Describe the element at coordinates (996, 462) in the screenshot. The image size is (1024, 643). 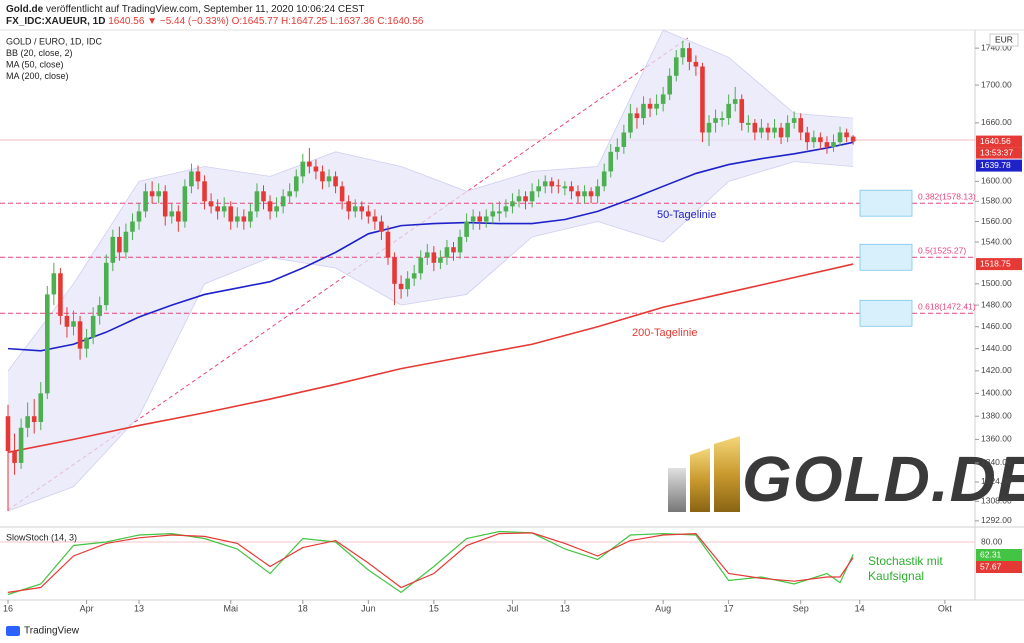
I see `y-tick-label: 1340.00` at that location.